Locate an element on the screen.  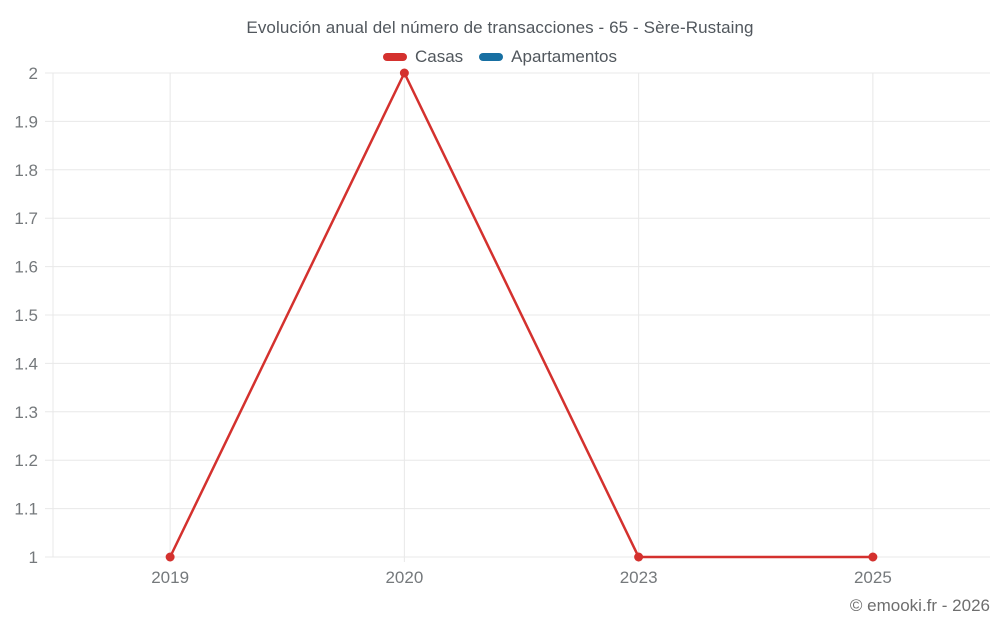
x-axis-label: 2023 is located at coordinates (639, 577).